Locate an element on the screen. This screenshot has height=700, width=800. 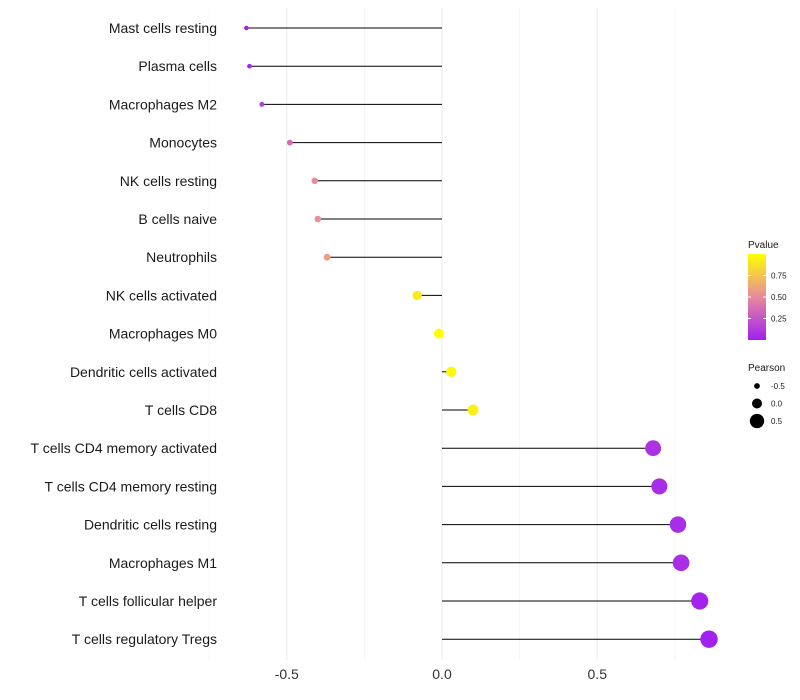
pearson-legend: Pearson -0.5 0.0 0.5 is located at coordinates (766, 396).